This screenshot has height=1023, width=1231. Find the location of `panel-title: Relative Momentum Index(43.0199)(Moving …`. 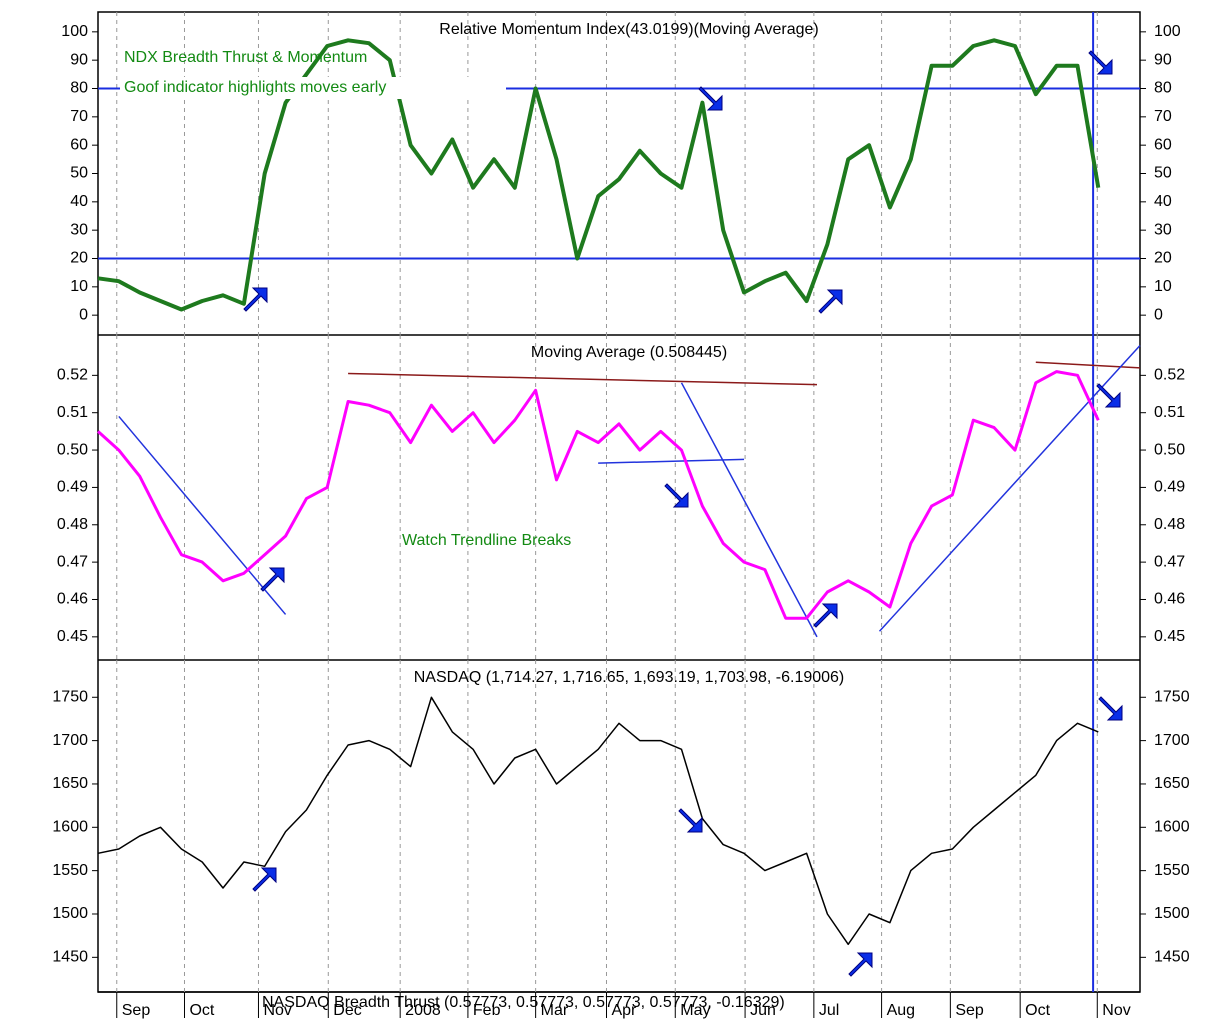

panel-title: Relative Momentum Index(43.0199)(Moving … is located at coordinates (628, 29).